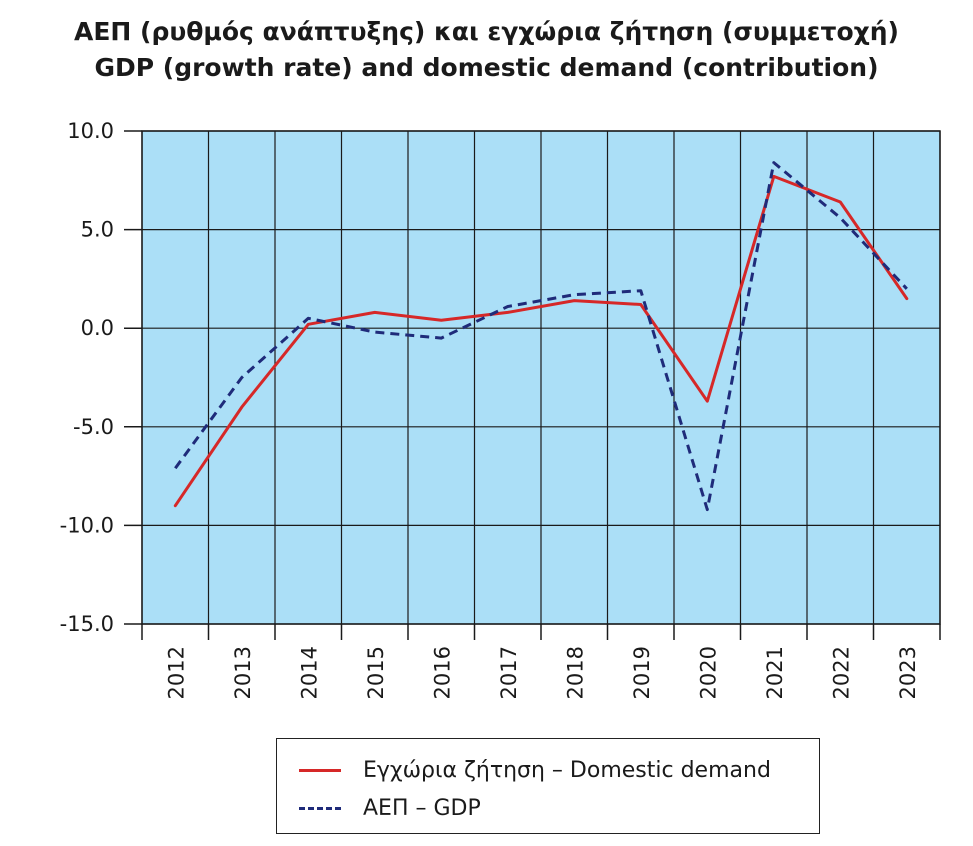 The image size is (973, 846). Describe the element at coordinates (422, 808) in the screenshot. I see `legend-label-gdp: ΑΕΠ – GDP` at that location.